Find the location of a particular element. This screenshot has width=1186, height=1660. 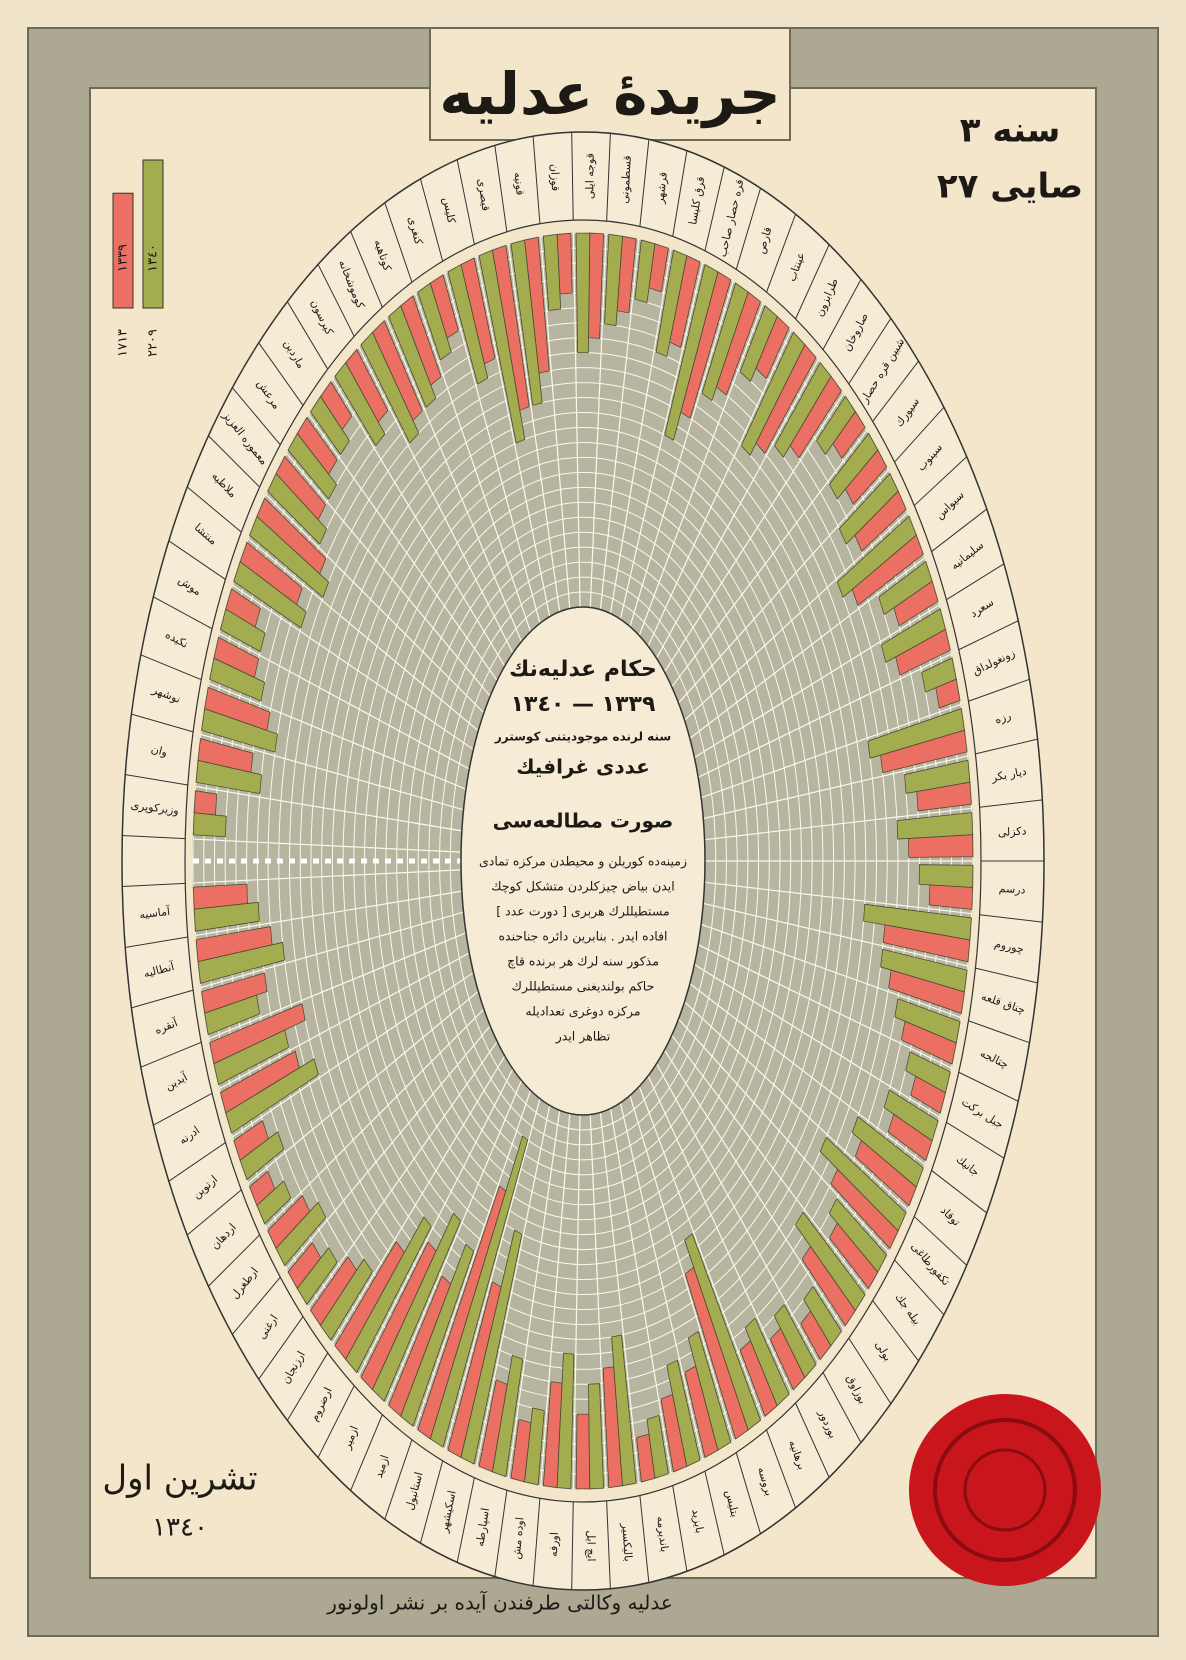

category-label: چوروم is located at coordinates (1009, 946).